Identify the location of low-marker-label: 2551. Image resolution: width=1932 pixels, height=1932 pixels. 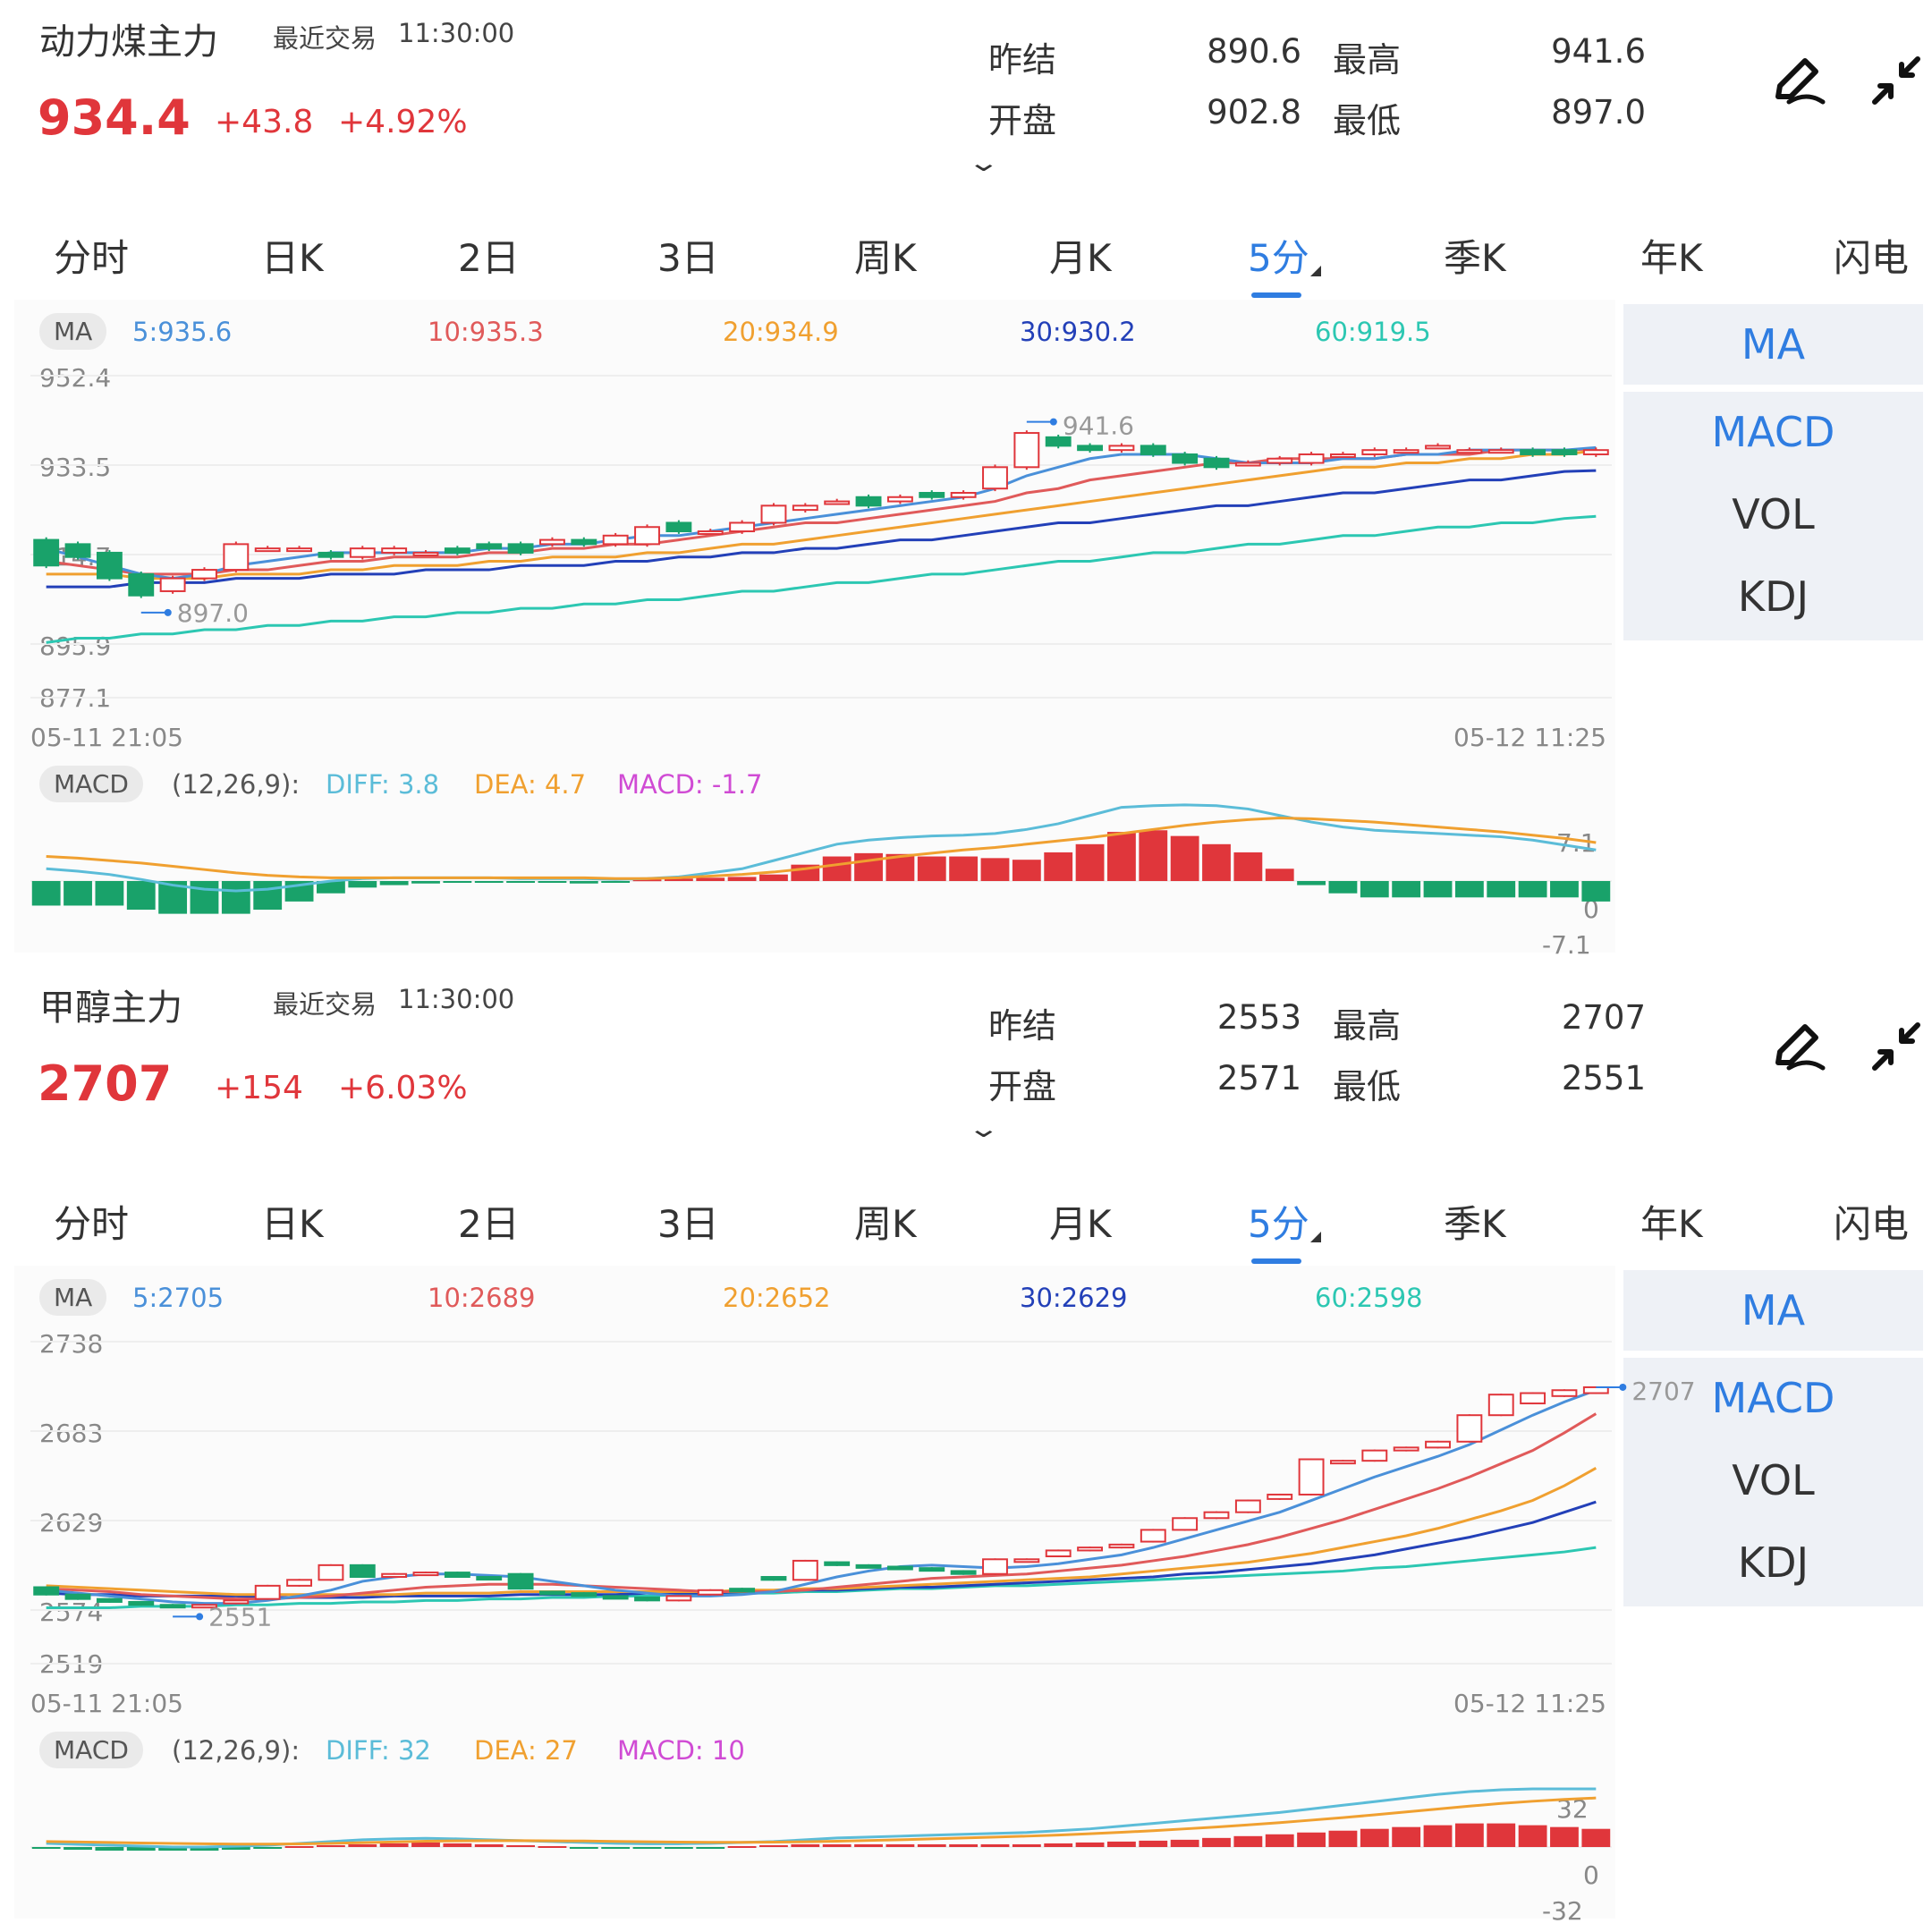
(240, 1616).